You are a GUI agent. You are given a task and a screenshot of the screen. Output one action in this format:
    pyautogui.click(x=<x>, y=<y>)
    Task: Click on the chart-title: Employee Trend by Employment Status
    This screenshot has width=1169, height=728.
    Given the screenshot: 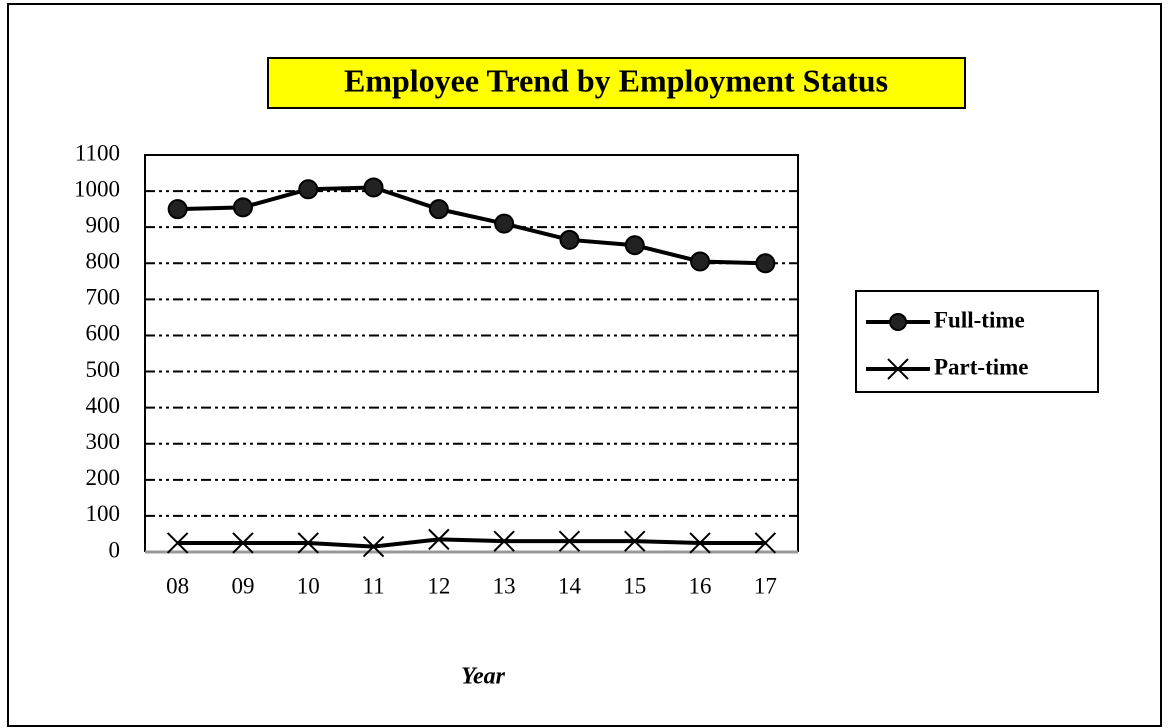 What is the action you would take?
    pyautogui.click(x=616, y=80)
    